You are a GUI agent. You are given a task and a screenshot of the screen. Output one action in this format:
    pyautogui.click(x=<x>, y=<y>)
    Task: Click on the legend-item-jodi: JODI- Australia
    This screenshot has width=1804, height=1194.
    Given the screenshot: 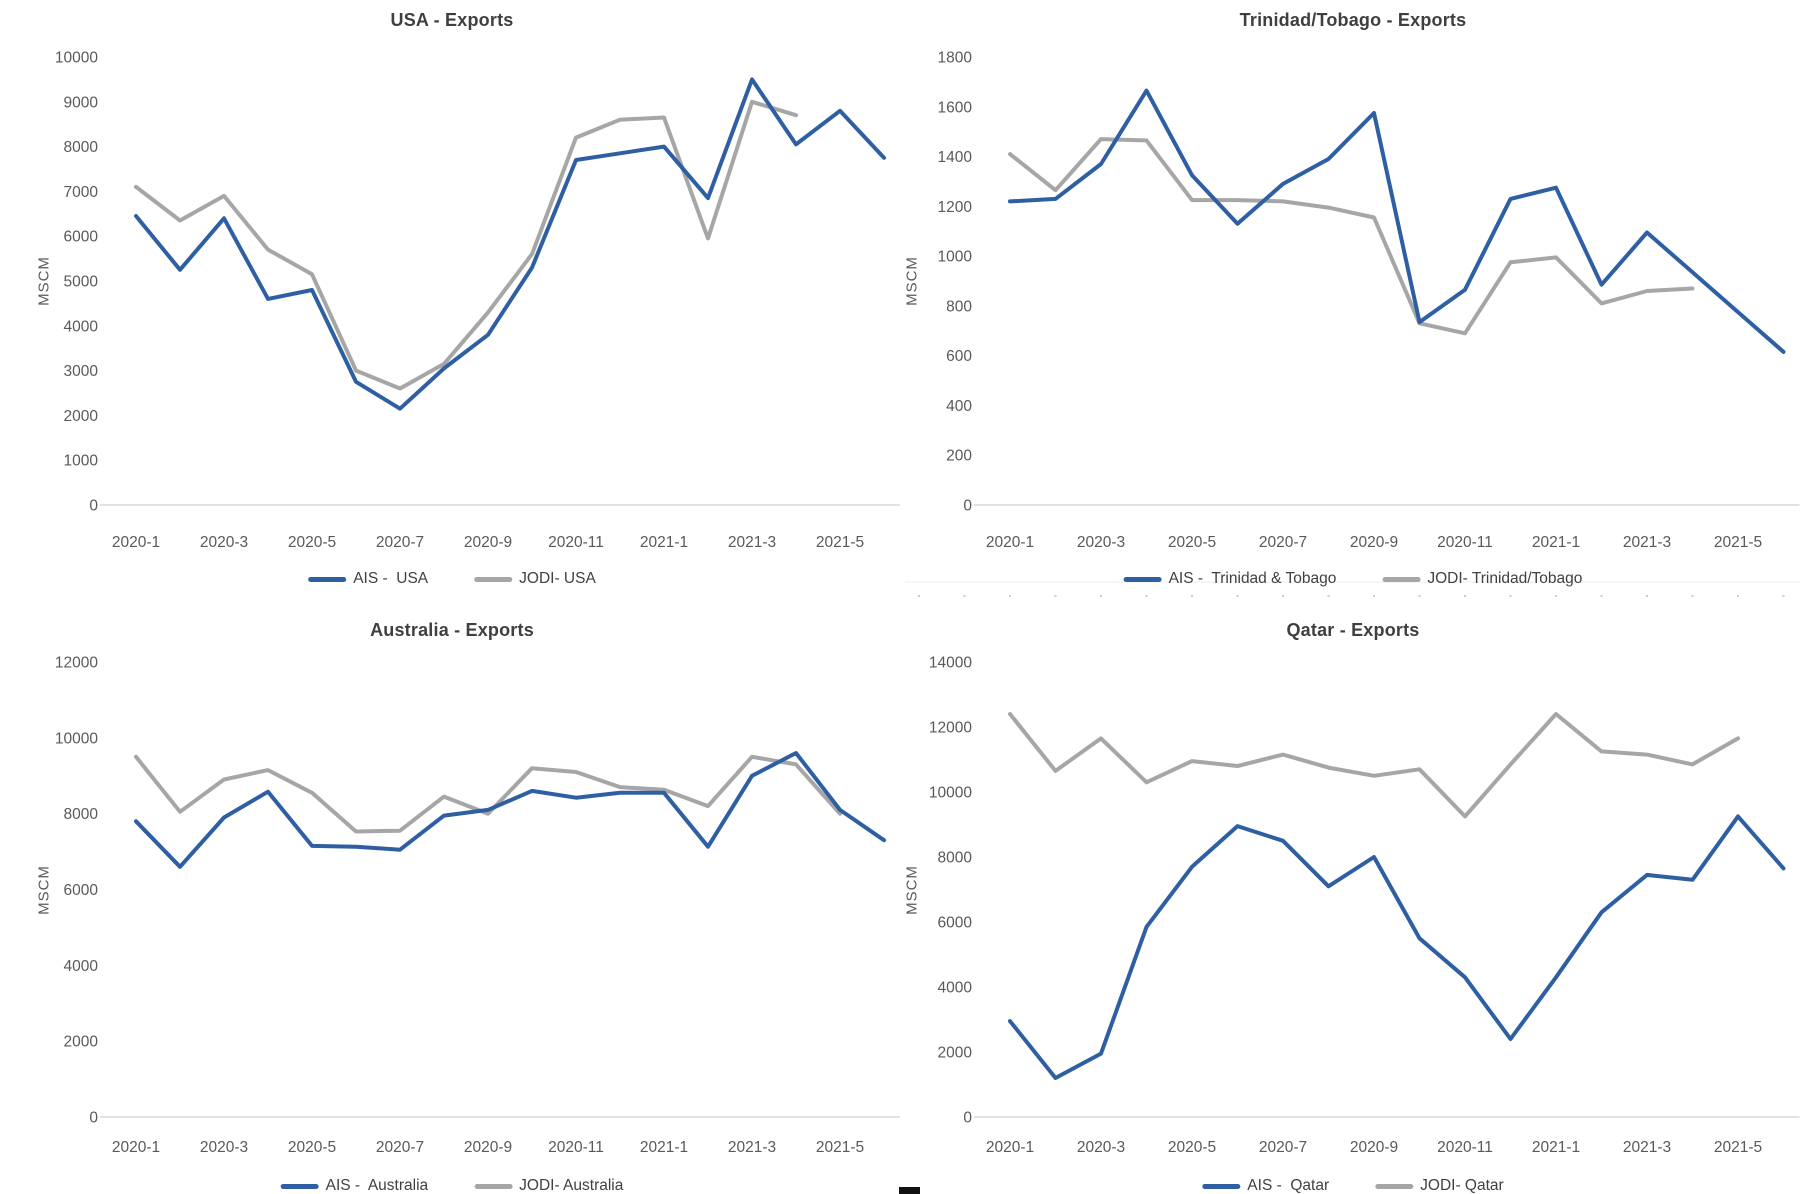 What is the action you would take?
    pyautogui.click(x=548, y=1185)
    